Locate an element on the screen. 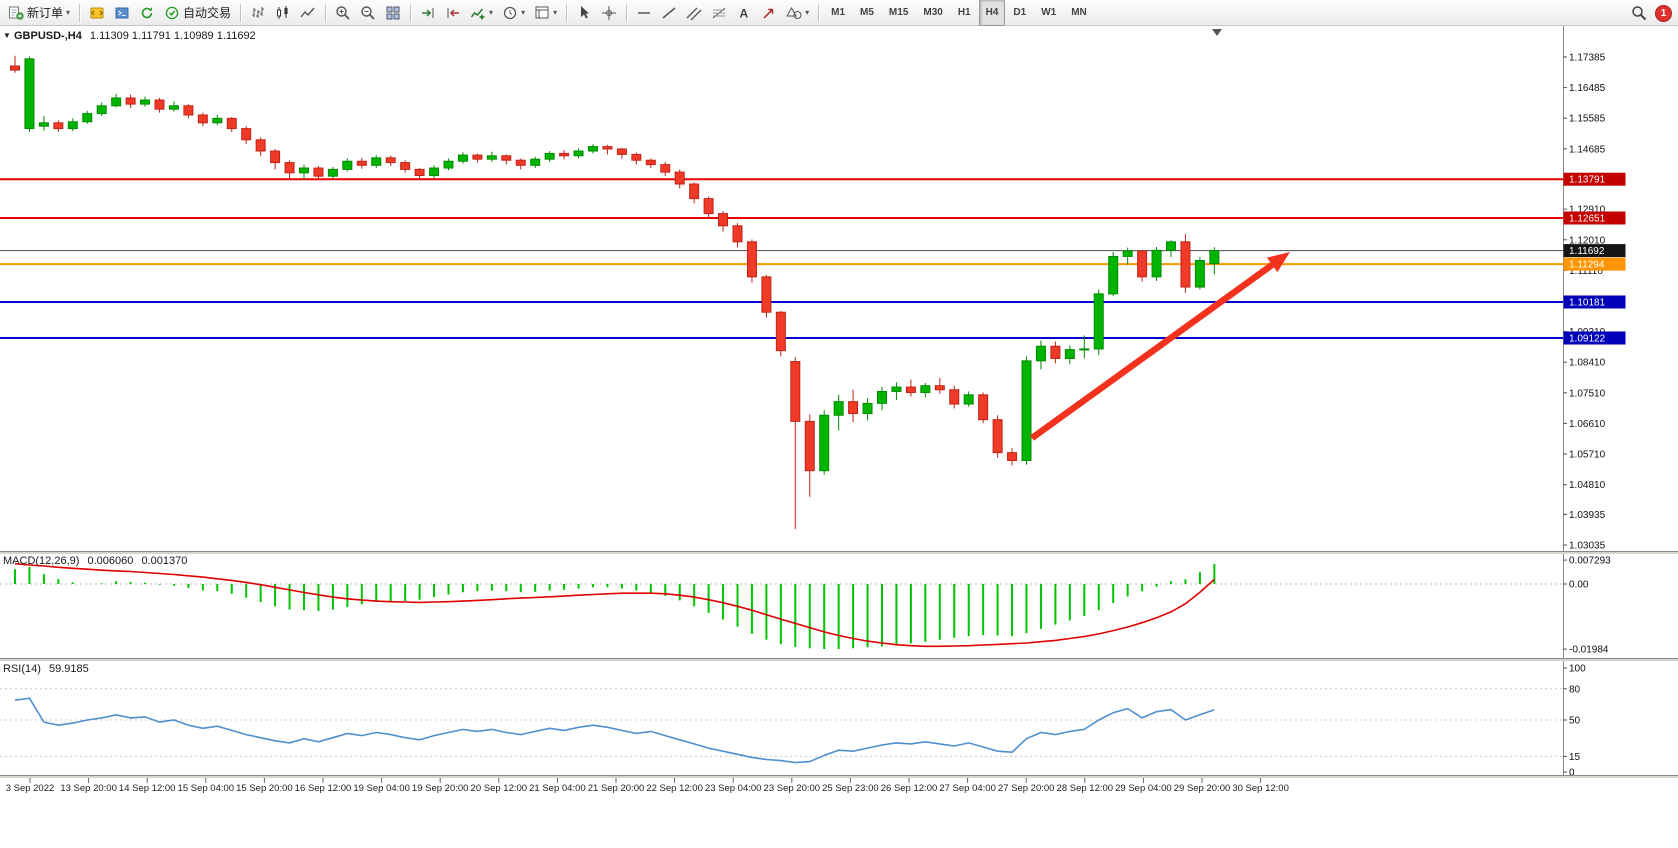 The width and height of the screenshot is (1678, 848). rsi-indicator-header: RSI(14) 59.9185 is located at coordinates (46, 669).